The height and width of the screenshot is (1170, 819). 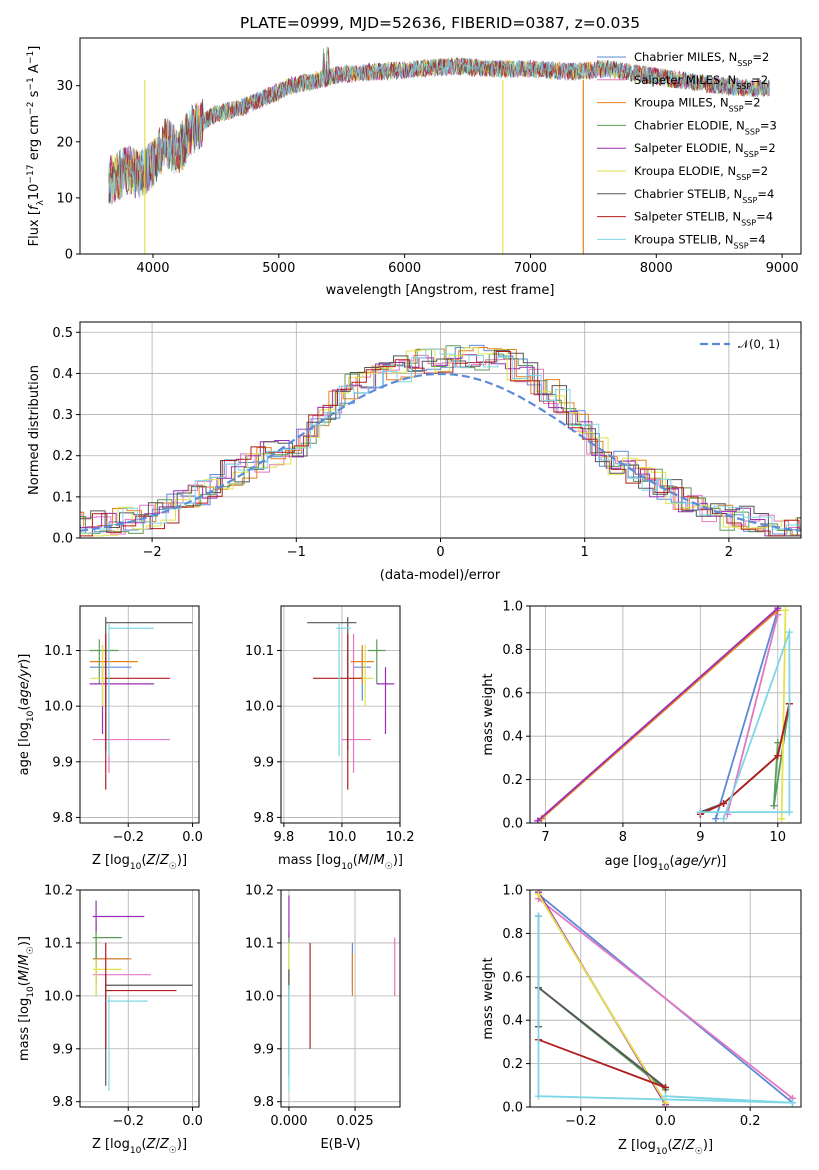 What do you see at coordinates (512, 607) in the screenshot?
I see `y-tick-label: 1.0` at bounding box center [512, 607].